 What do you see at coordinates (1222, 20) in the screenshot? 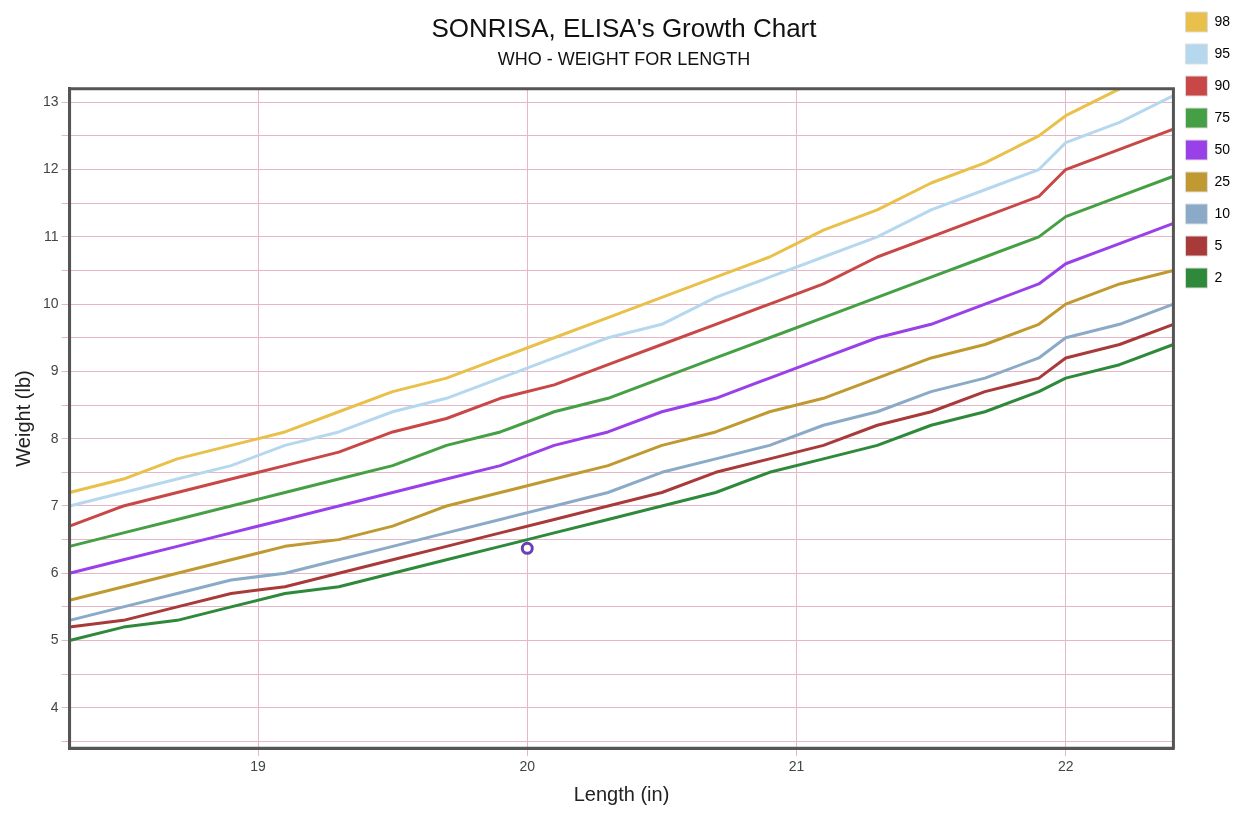
I see `legend-label: 98` at bounding box center [1222, 20].